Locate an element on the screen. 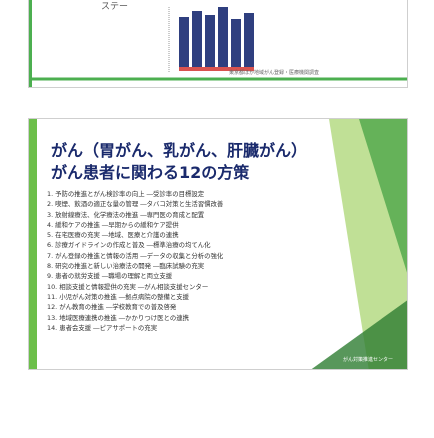 The width and height of the screenshot is (434, 438). list-item: 1. 予防の推進とがん検診率の向上 ―受診率の目標設定 is located at coordinates (126, 194).